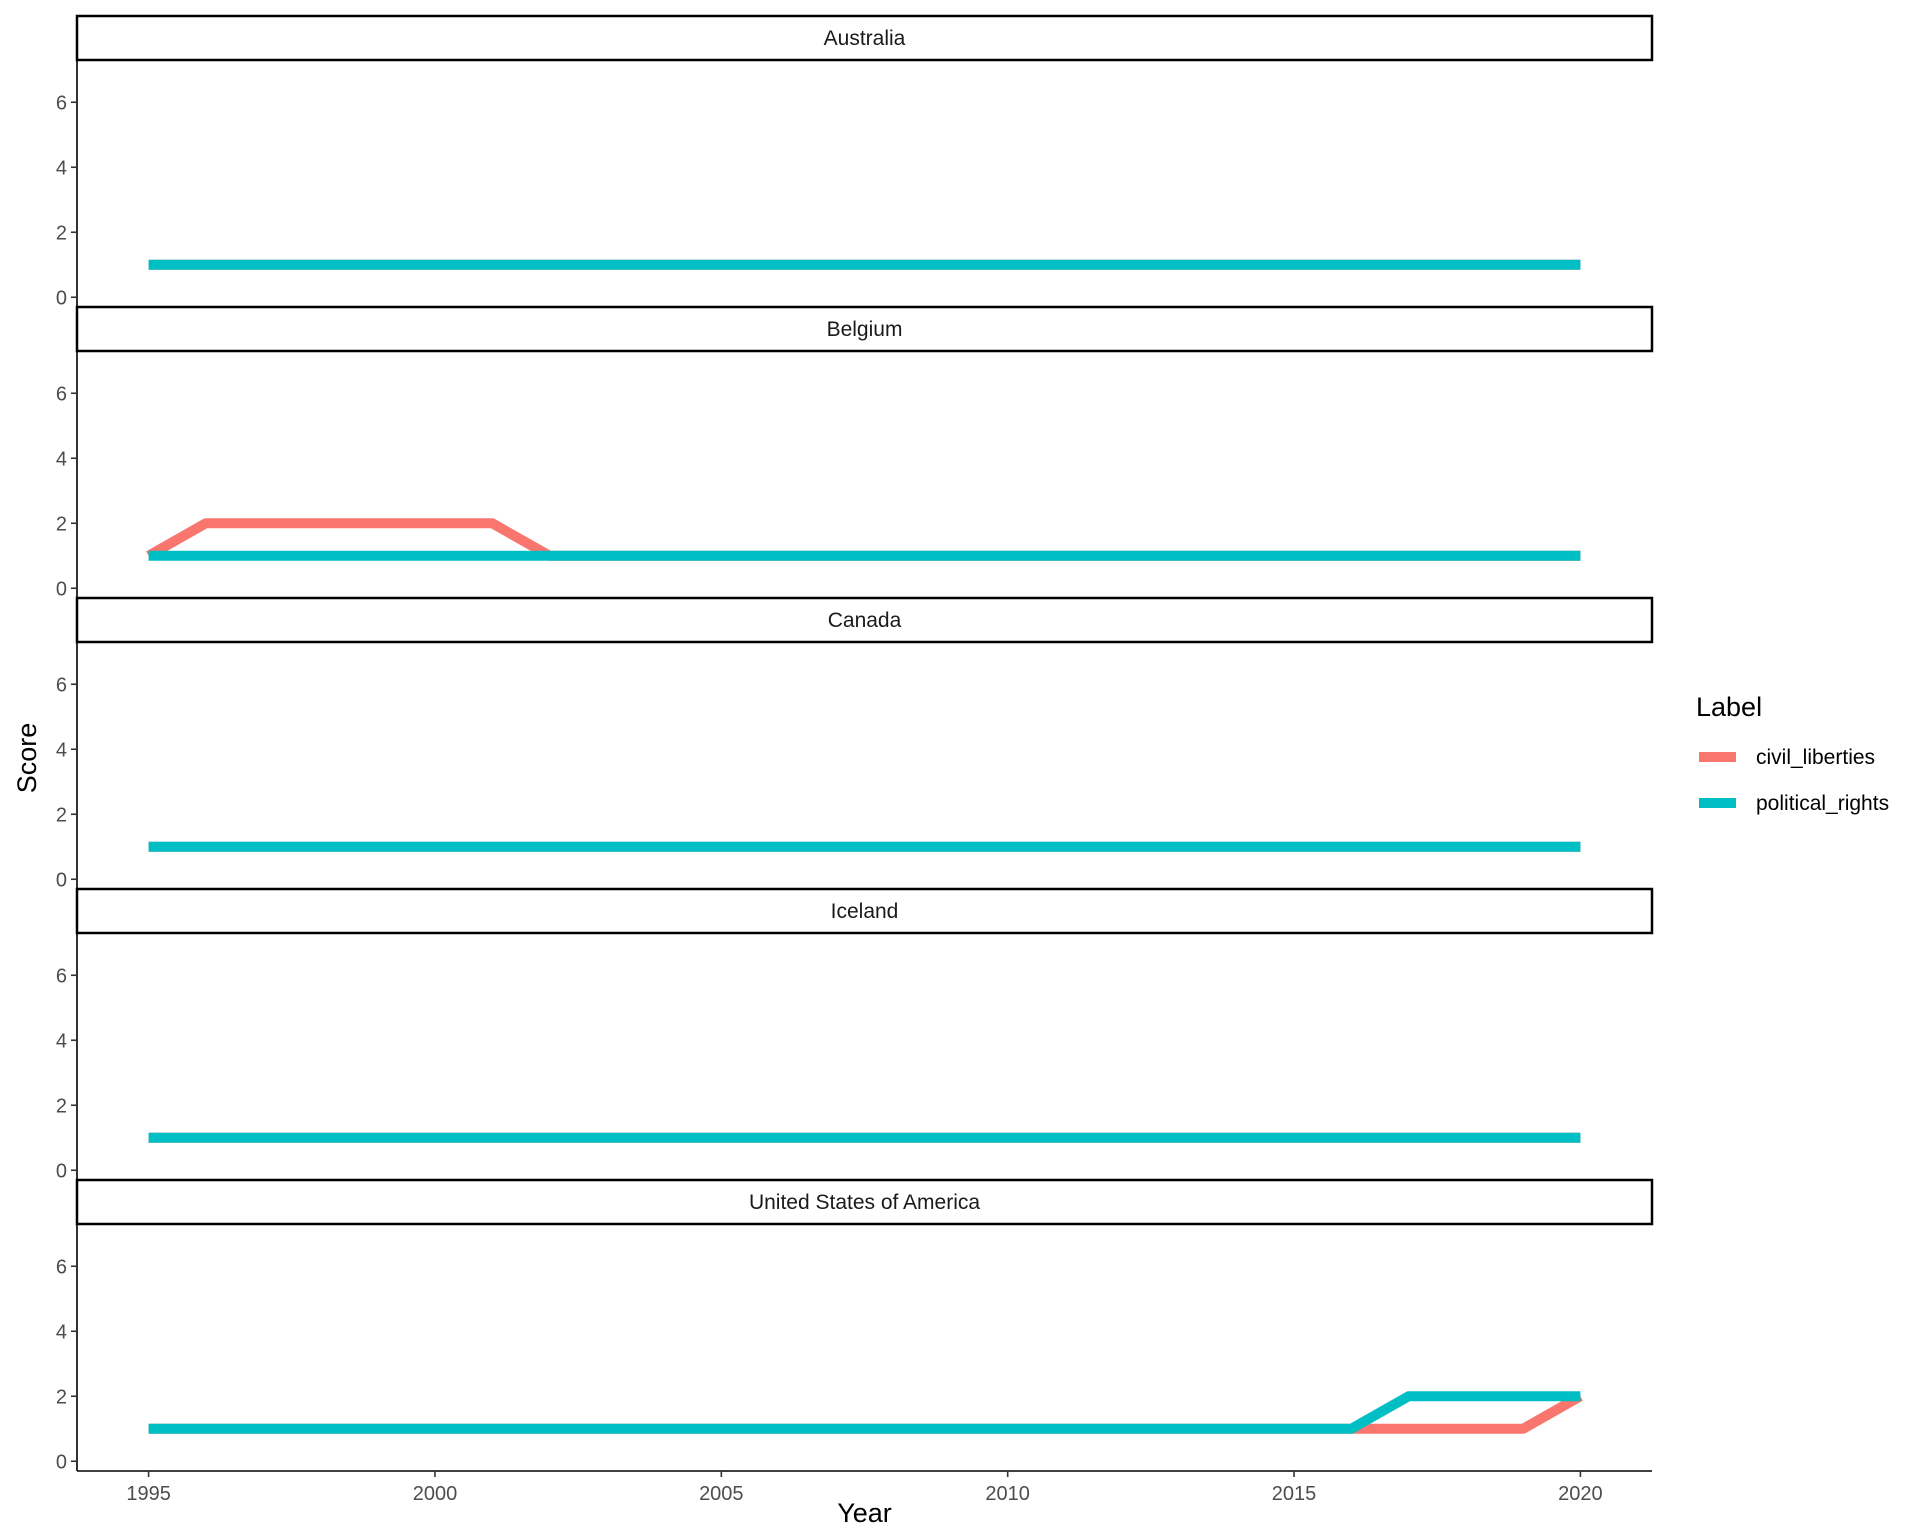  Describe the element at coordinates (435, 1494) in the screenshot. I see `x-tick-label: 2000` at that location.